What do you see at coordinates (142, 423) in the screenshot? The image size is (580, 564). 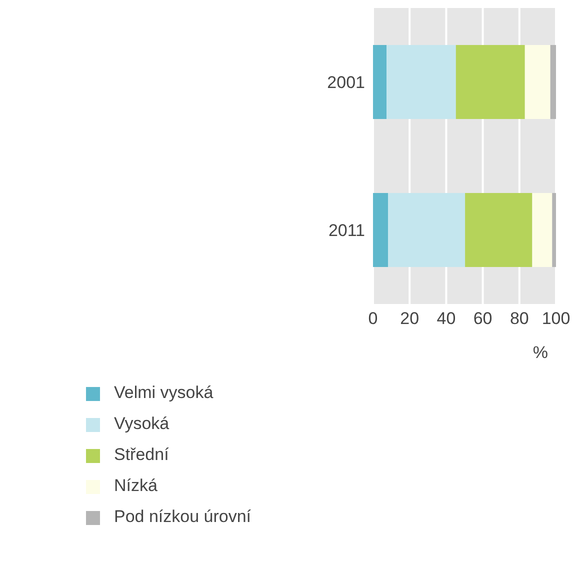 I see `legend-label: Vysoká` at bounding box center [142, 423].